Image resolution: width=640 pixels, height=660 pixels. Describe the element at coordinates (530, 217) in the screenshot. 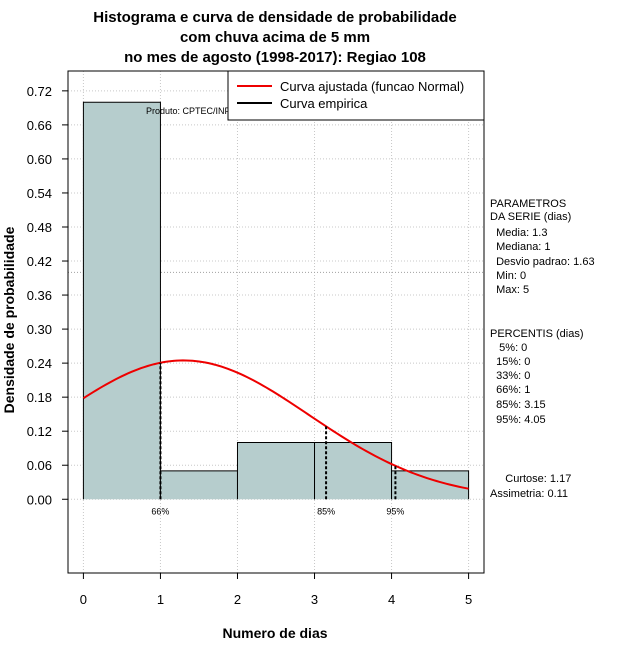

I see `params-line-2: DA SERIE (dias)` at that location.